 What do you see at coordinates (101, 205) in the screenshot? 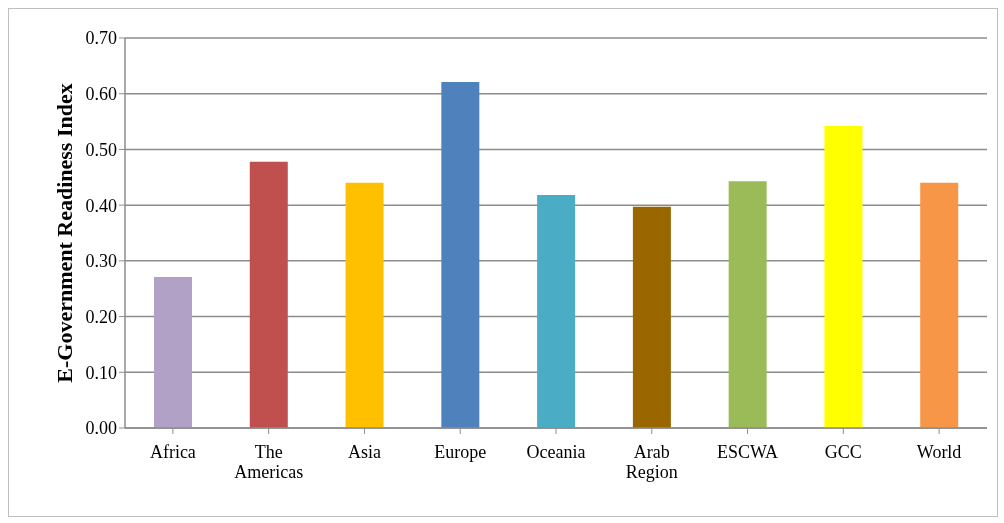
I see `y-tick-label: 0.40` at bounding box center [101, 205].